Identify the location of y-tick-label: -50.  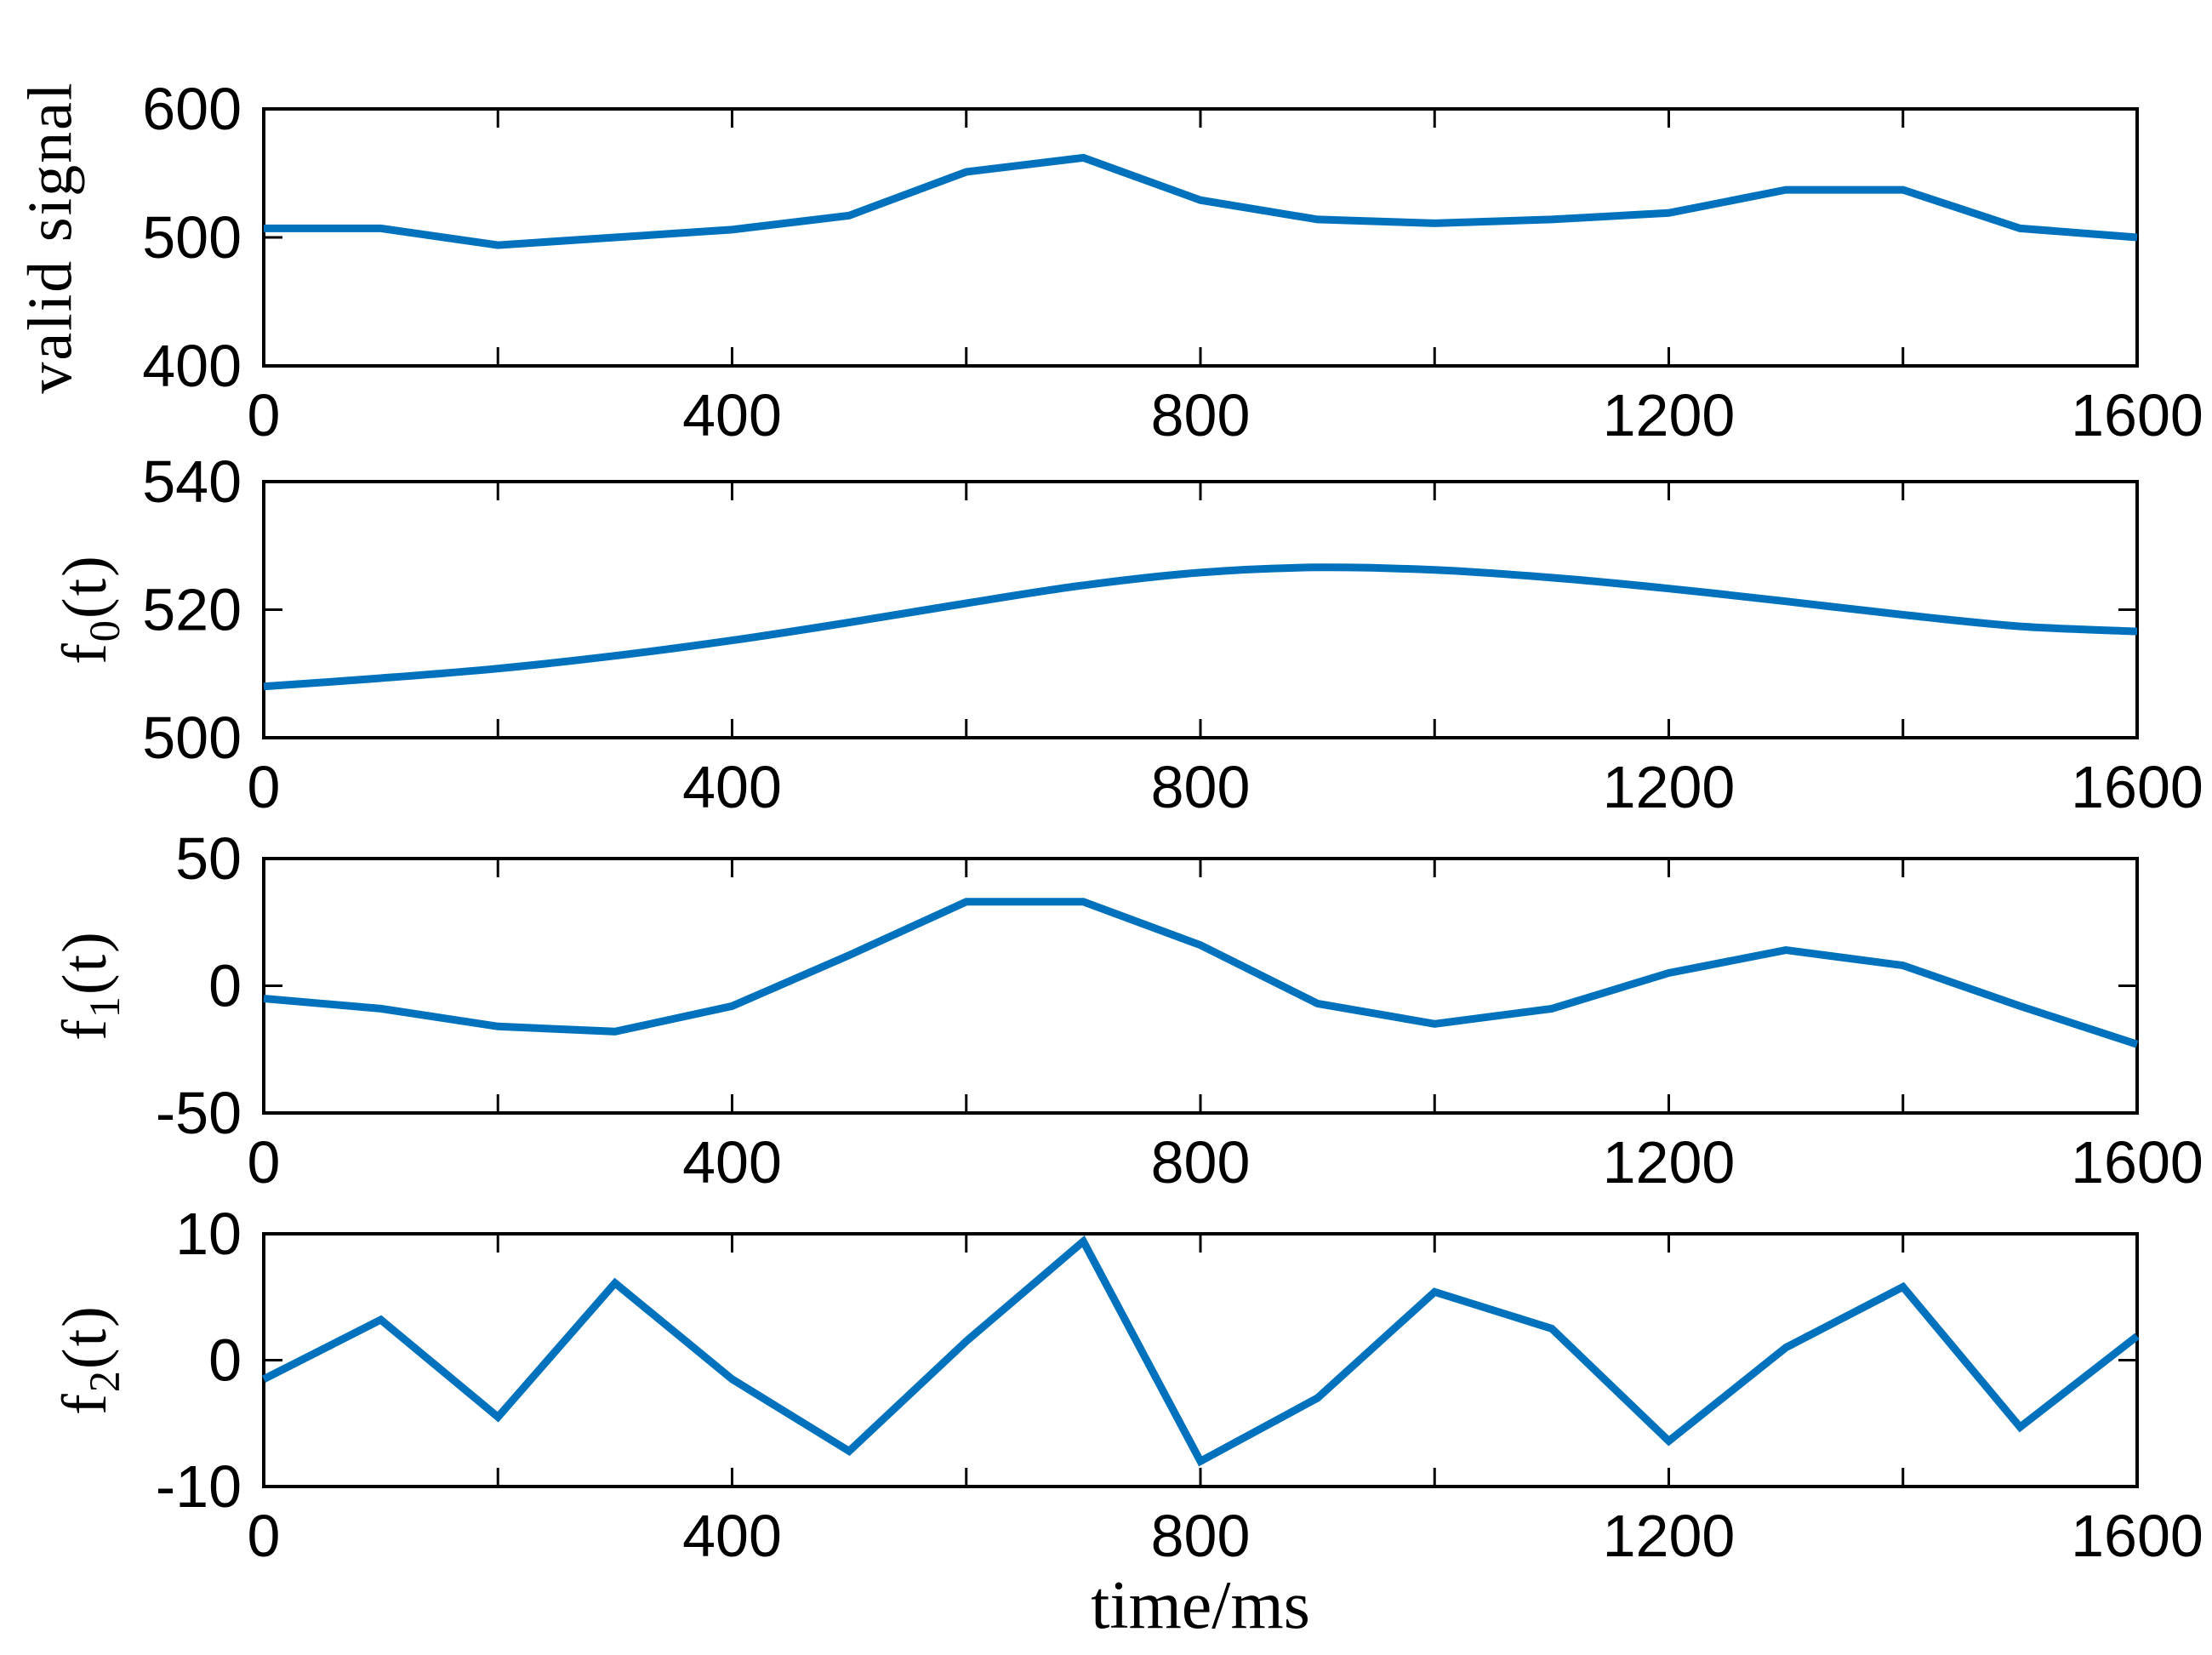
(199, 1113).